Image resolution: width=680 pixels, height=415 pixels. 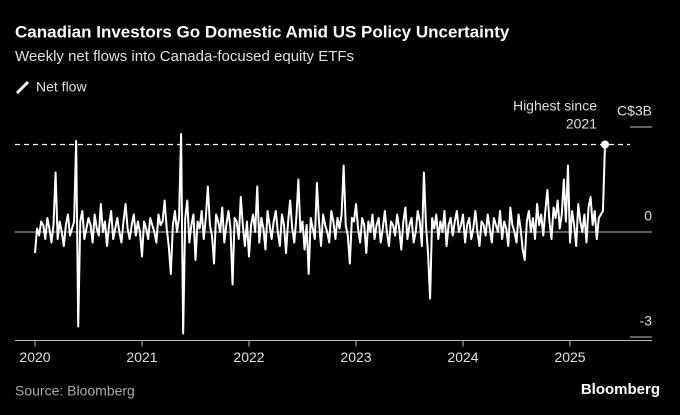 I want to click on x-tick-label: 2025, so click(x=569, y=357).